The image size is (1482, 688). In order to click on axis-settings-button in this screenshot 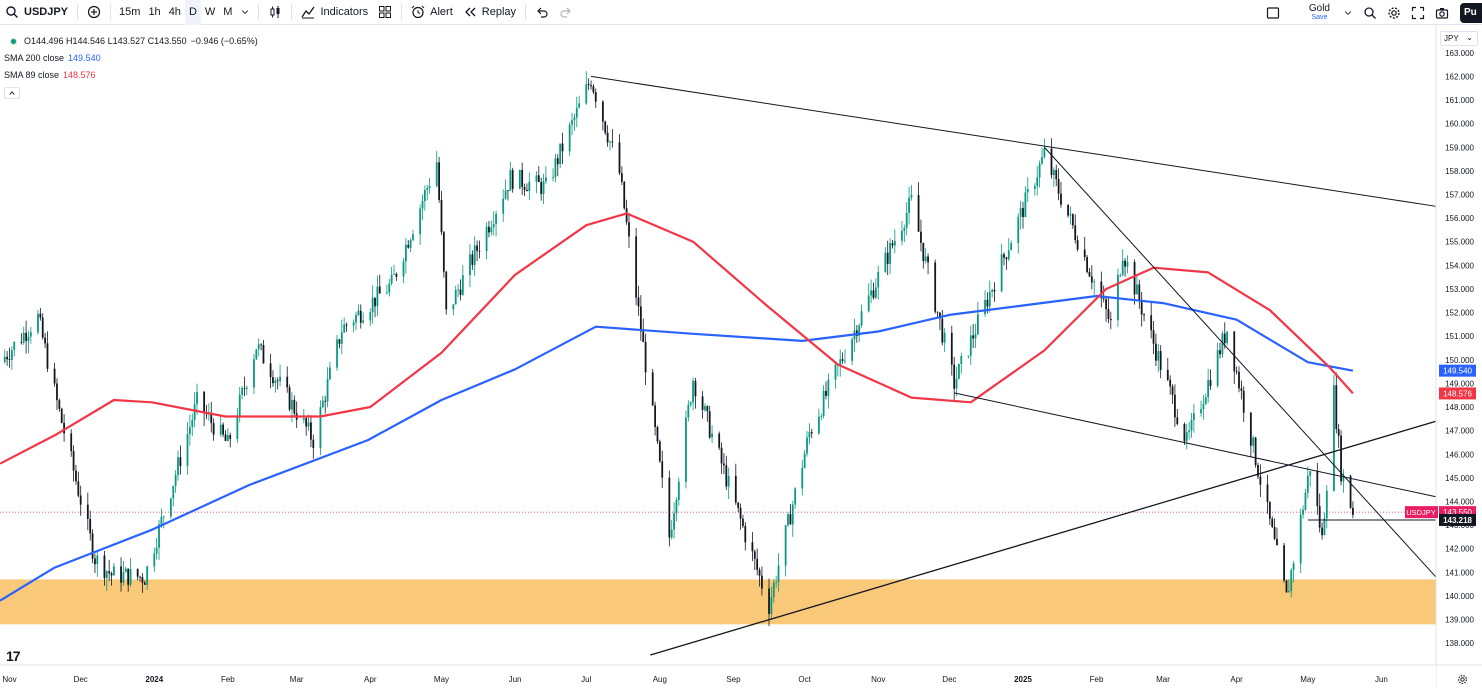, I will do `click(1462, 680)`.